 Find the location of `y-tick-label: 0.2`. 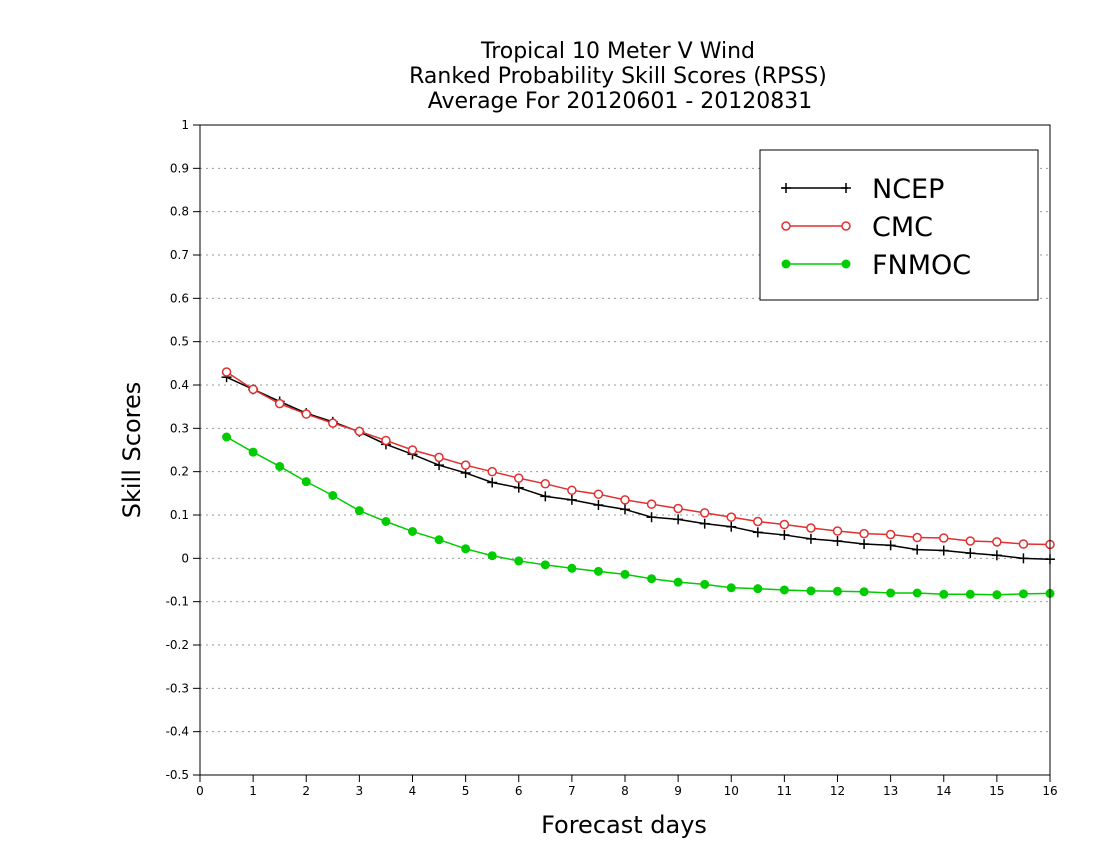

y-tick-label: 0.2 is located at coordinates (179, 472).